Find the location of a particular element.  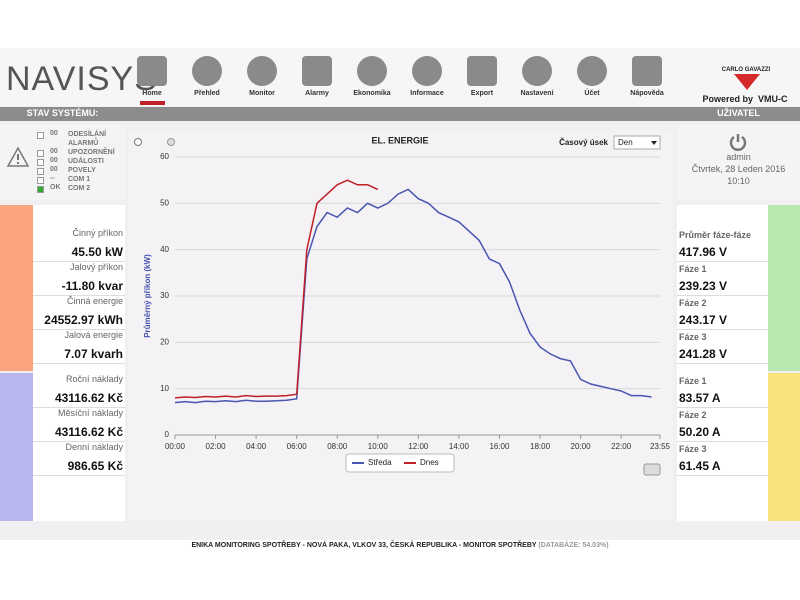

cost-strip is located at coordinates (16, 447).